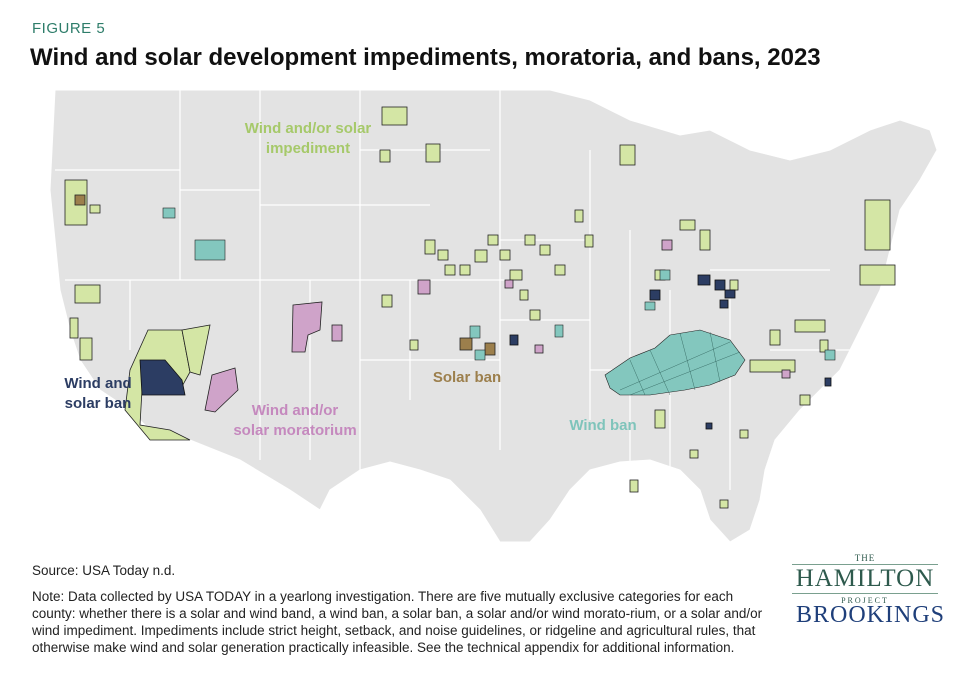 The width and height of the screenshot is (972, 700). Describe the element at coordinates (308, 148) in the screenshot. I see `label-impediment-line2: impediment` at that location.